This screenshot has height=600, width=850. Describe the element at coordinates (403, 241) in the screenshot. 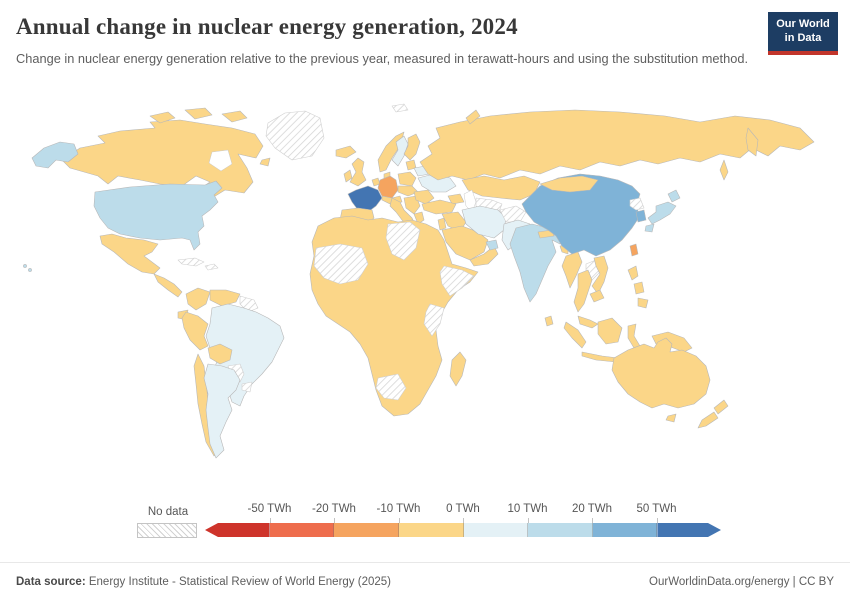

I see `region-libya-chad` at that location.